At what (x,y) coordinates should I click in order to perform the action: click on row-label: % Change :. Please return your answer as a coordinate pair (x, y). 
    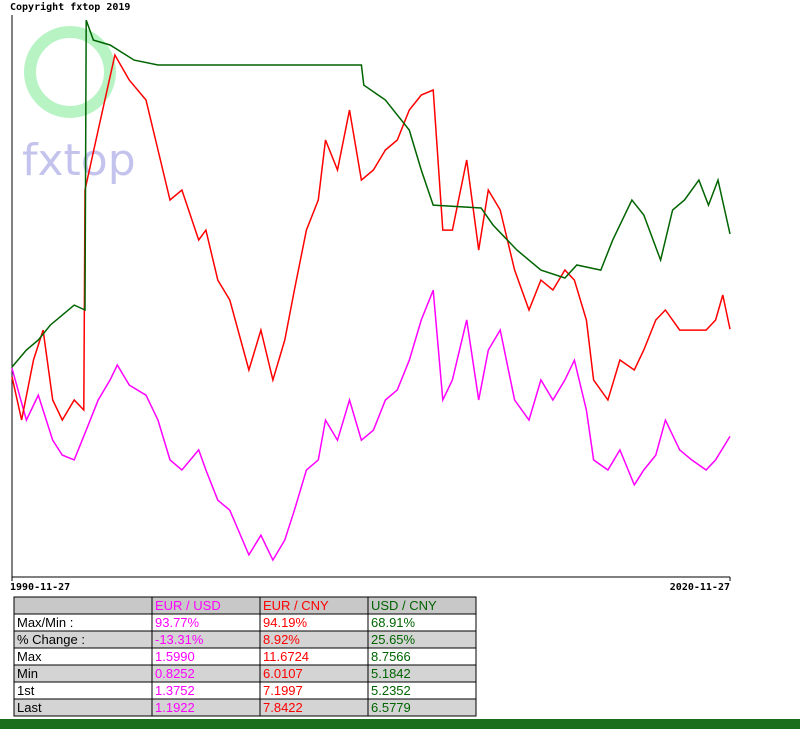
    Looking at the image, I should click on (51, 639).